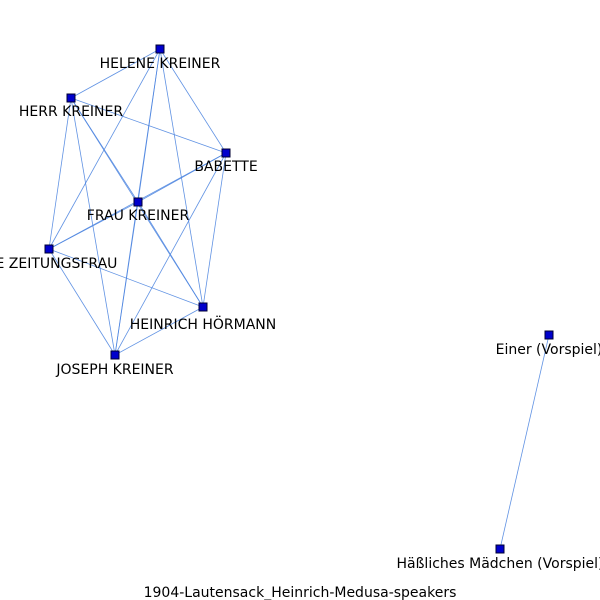 This screenshot has width=600, height=600. What do you see at coordinates (300, 592) in the screenshot?
I see `graph-title: 1904-Lautensack_Heinrich-Medusa-speakers` at bounding box center [300, 592].